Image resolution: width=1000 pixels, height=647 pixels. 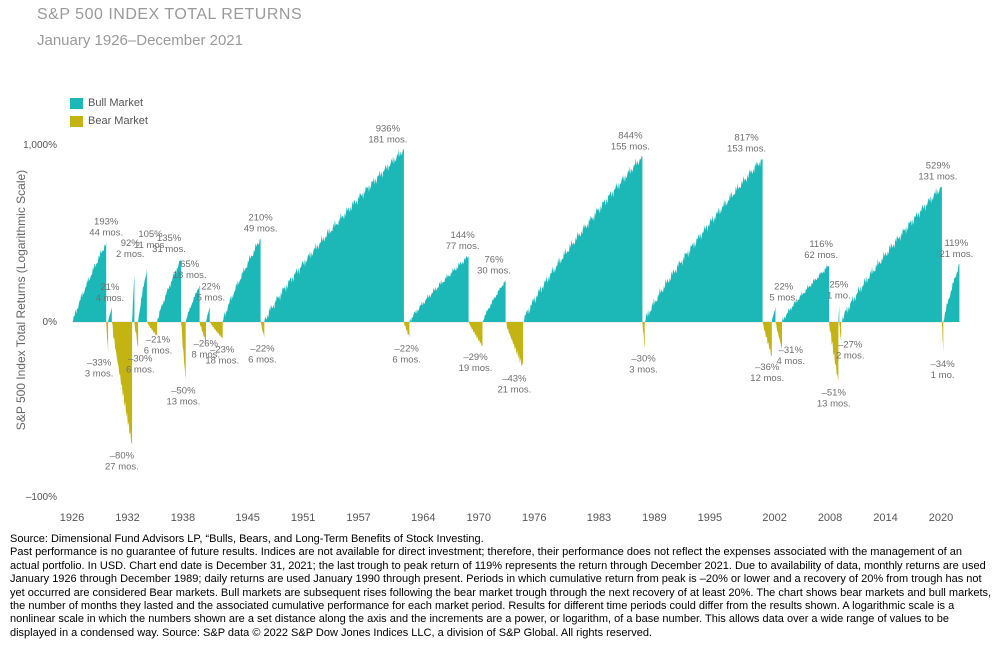 What do you see at coordinates (463, 246) in the screenshot?
I see `bull-months-label: 77 mos.` at bounding box center [463, 246].